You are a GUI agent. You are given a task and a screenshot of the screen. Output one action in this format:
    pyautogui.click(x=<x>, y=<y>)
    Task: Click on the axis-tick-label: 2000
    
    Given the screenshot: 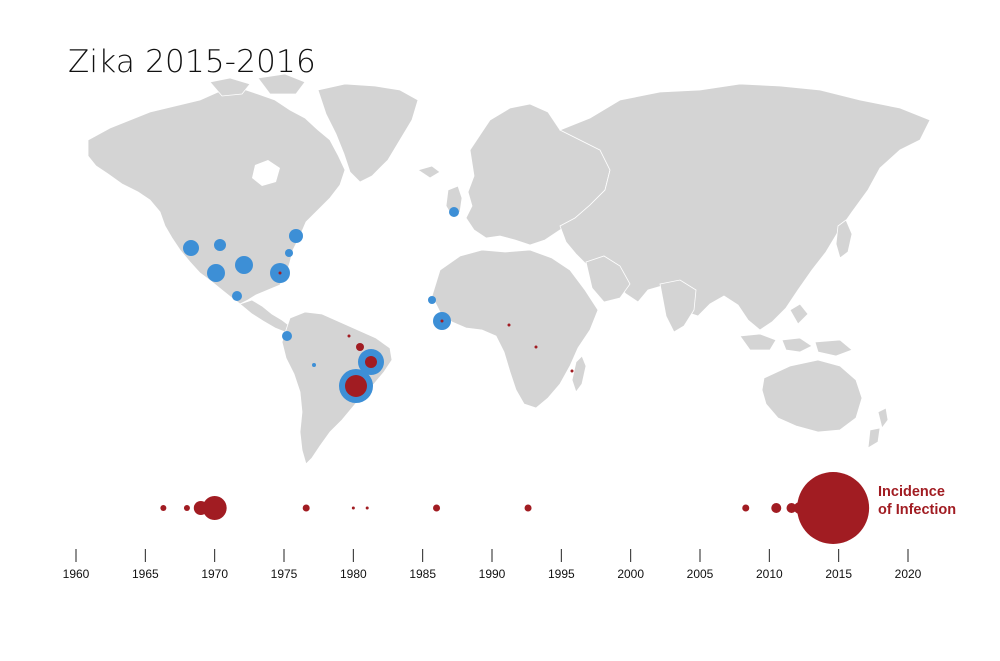 What is the action you would take?
    pyautogui.click(x=630, y=574)
    